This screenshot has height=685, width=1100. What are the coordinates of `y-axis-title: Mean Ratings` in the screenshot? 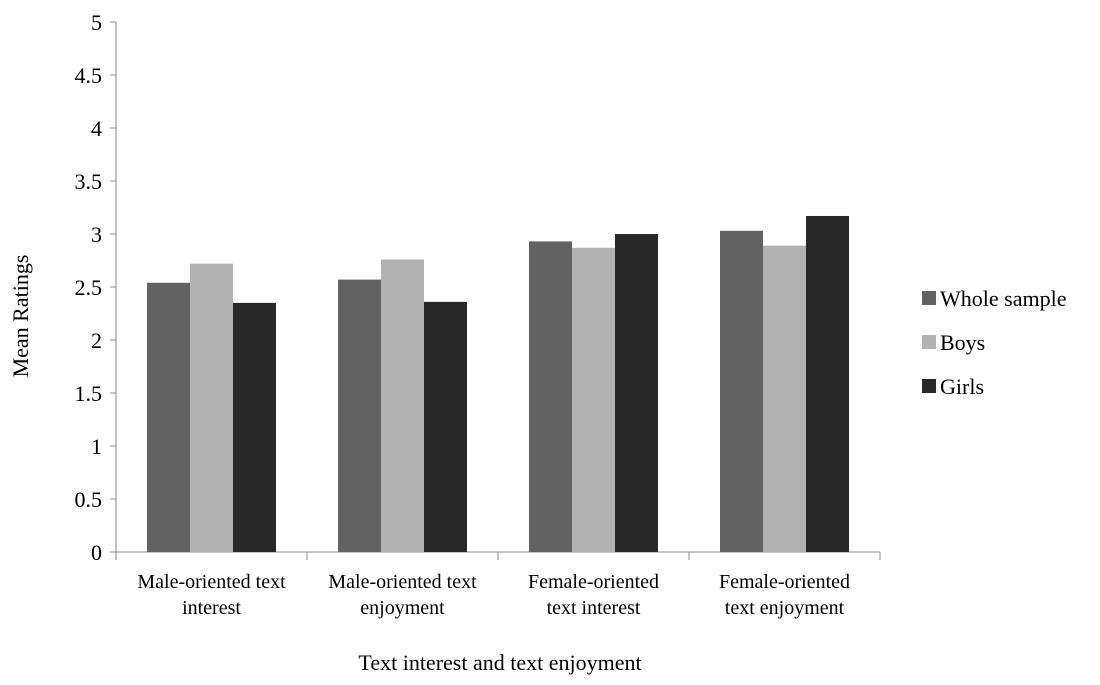 It's located at (20, 316).